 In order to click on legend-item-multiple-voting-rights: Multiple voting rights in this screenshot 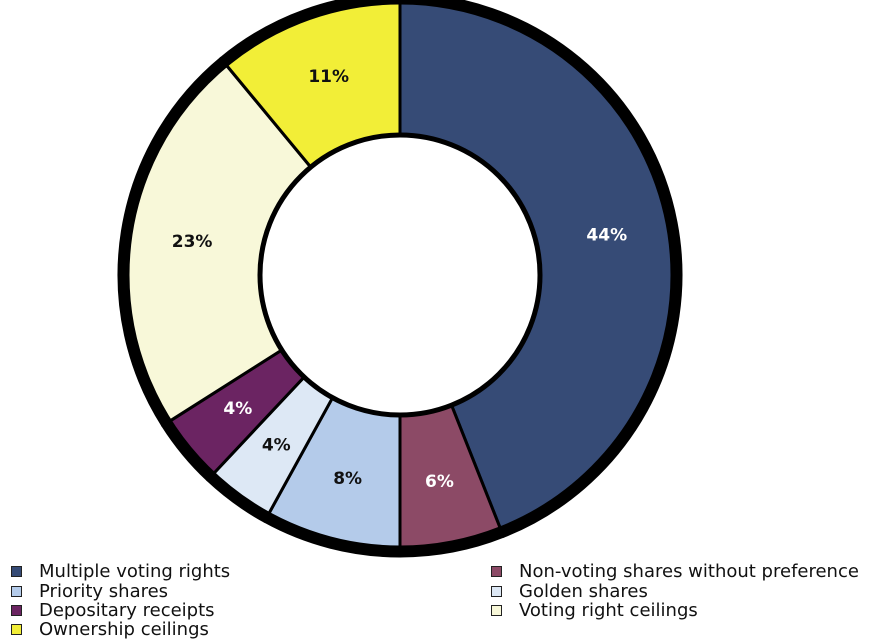, I will do `click(120, 571)`.